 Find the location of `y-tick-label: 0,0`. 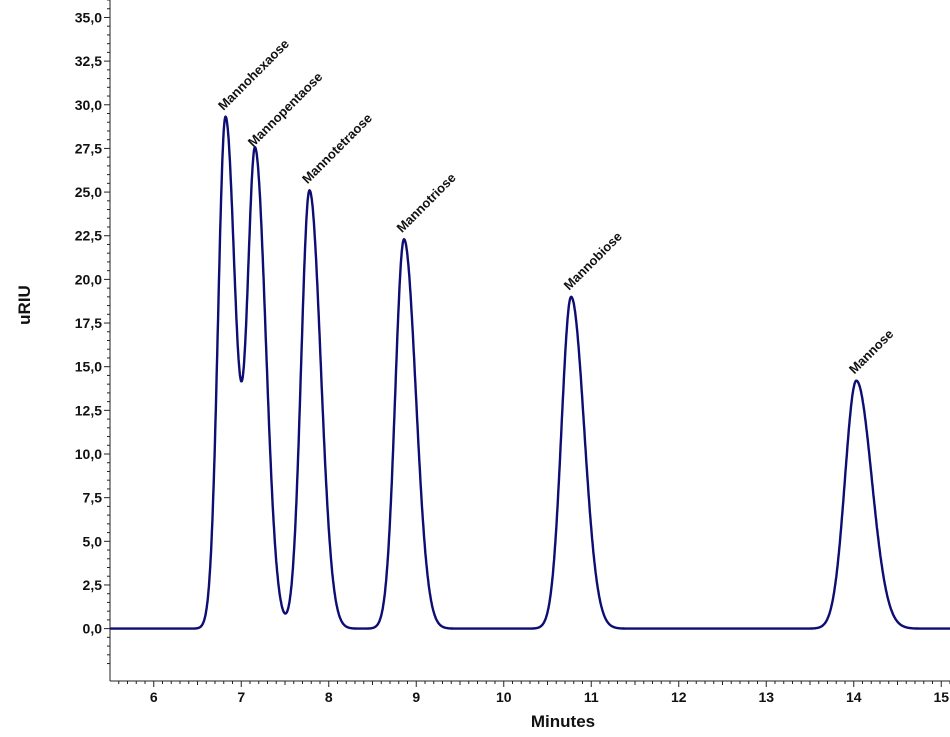

y-tick-label: 0,0 is located at coordinates (93, 629).